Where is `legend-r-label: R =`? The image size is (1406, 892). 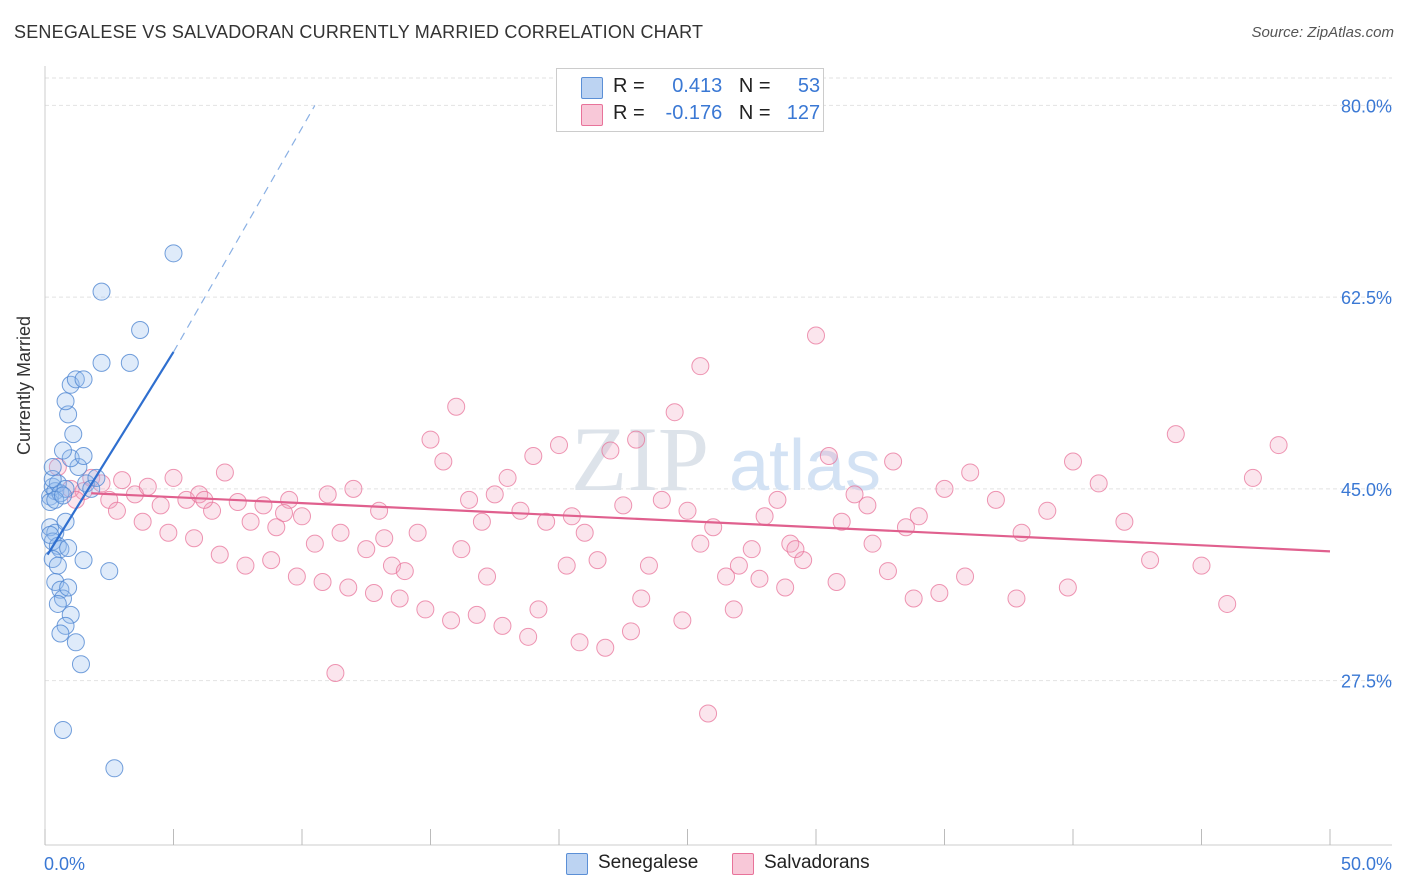
legend-r-label: R = is located at coordinates (629, 113).